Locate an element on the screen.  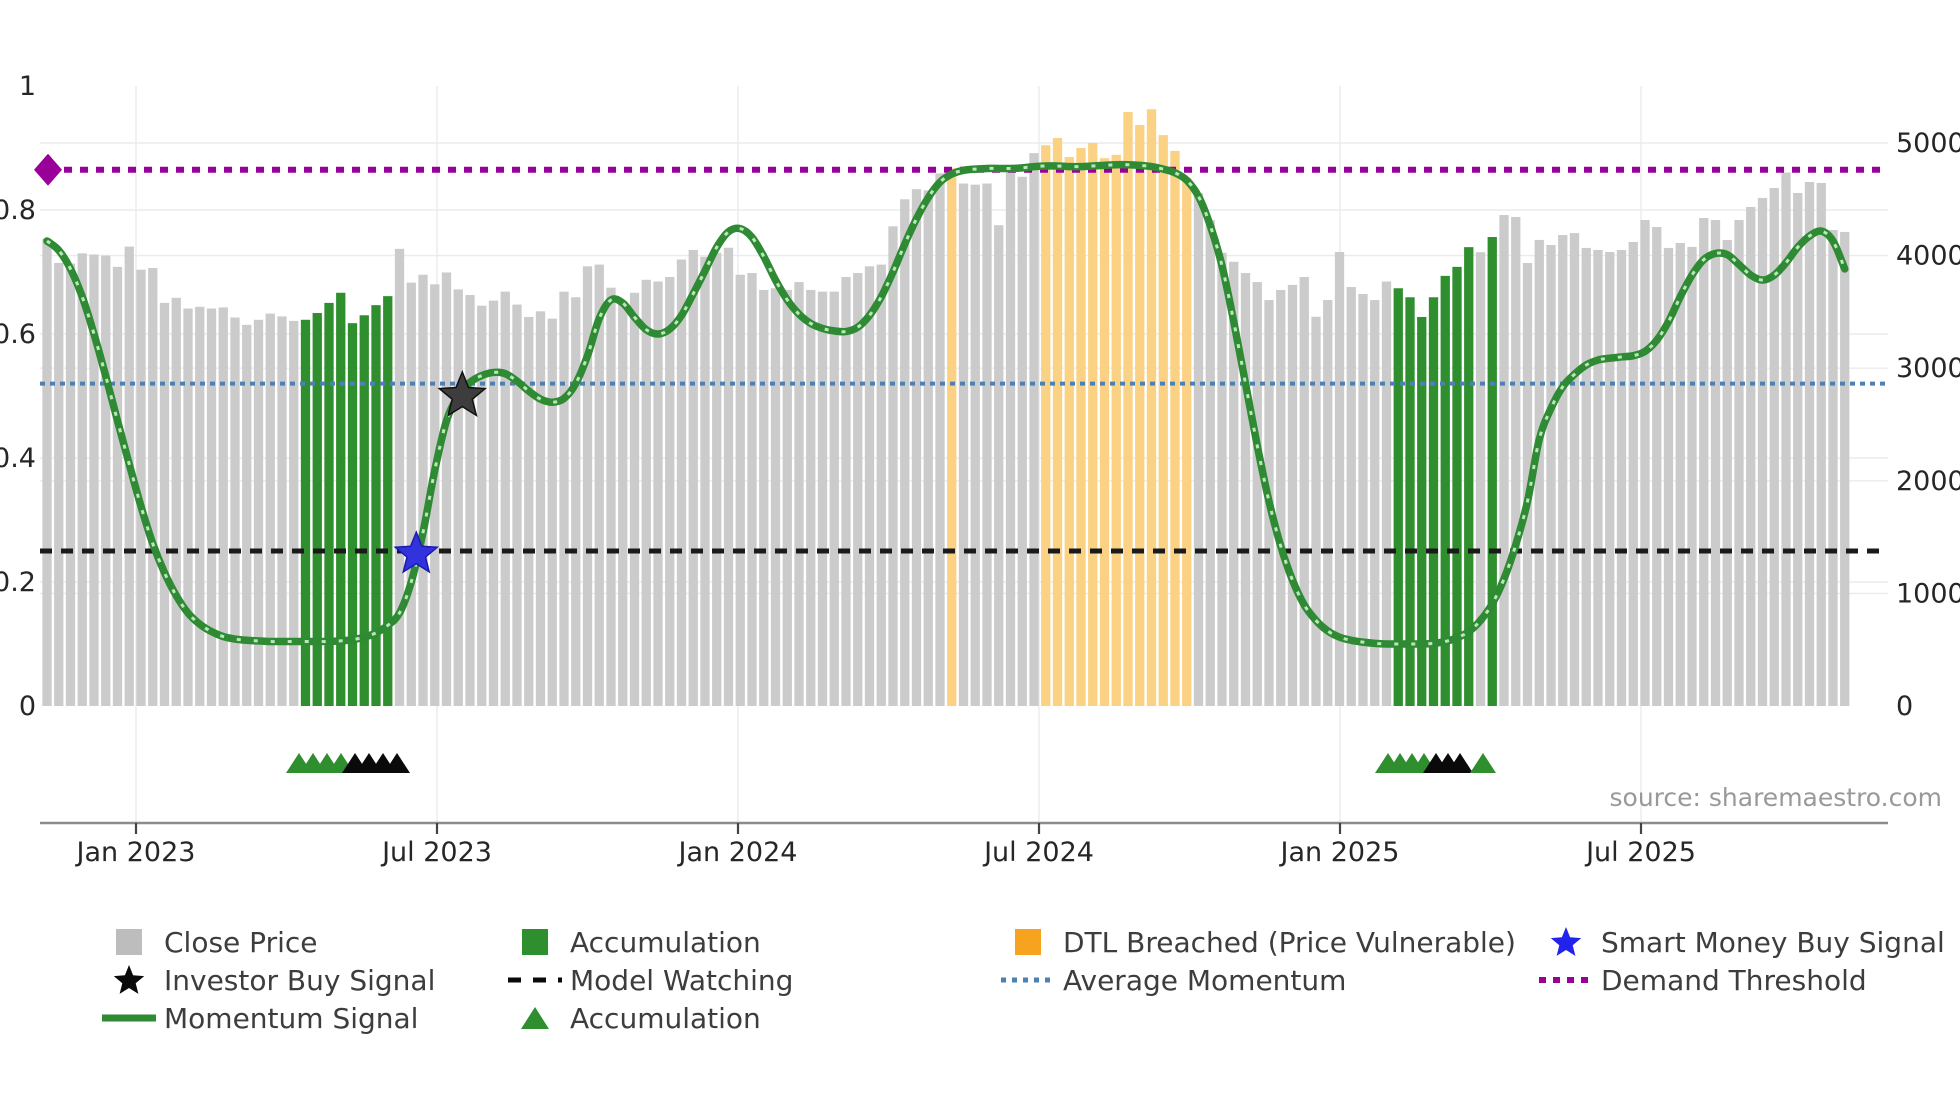
accumulation-triangle-icon is located at coordinates (1483, 763).